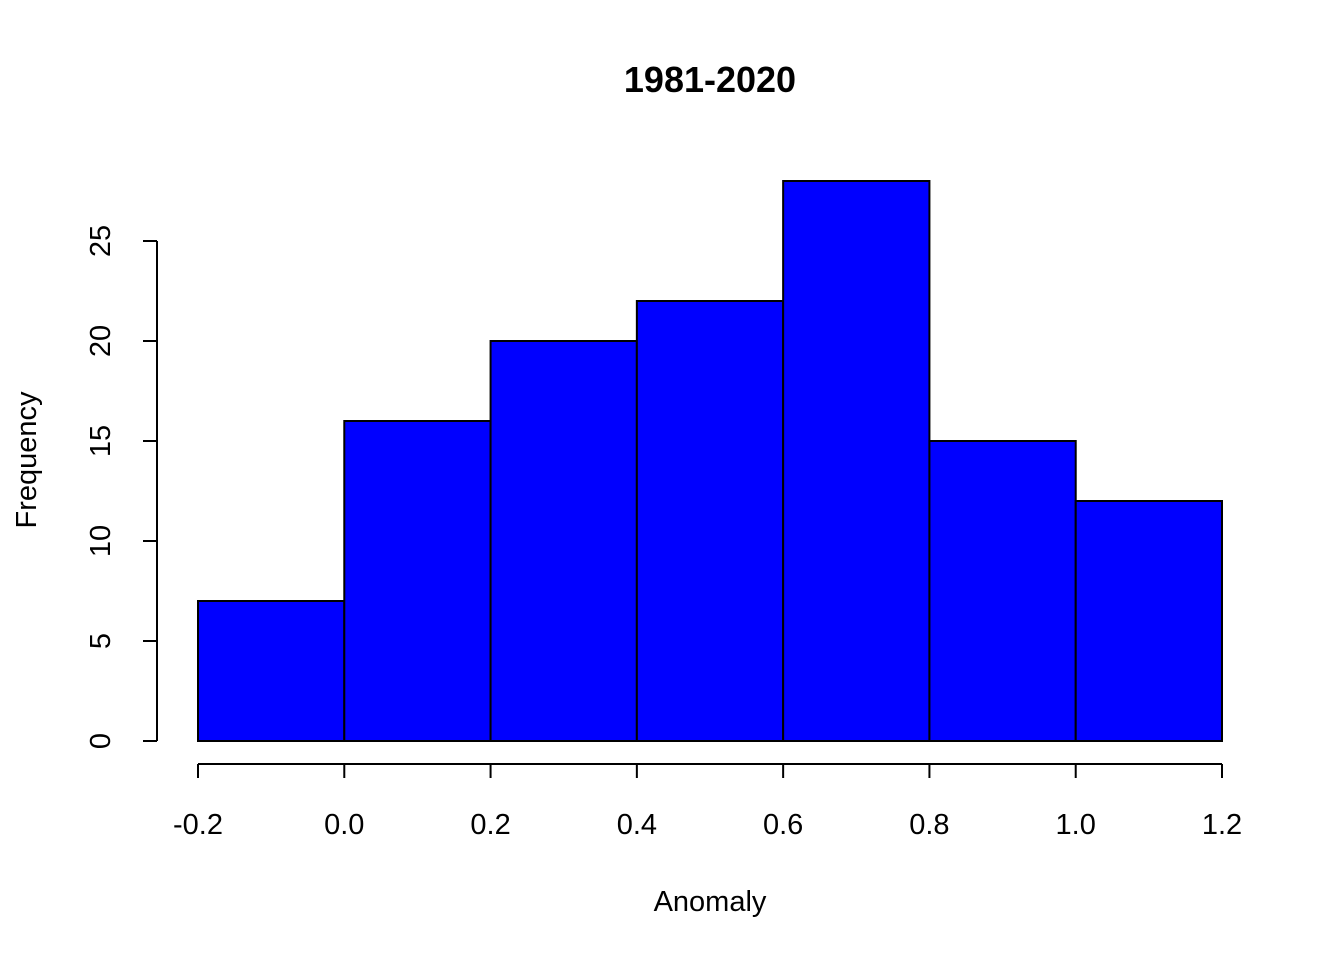 The width and height of the screenshot is (1344, 960). What do you see at coordinates (27, 460) in the screenshot?
I see `y-axis-label: Frequency` at bounding box center [27, 460].